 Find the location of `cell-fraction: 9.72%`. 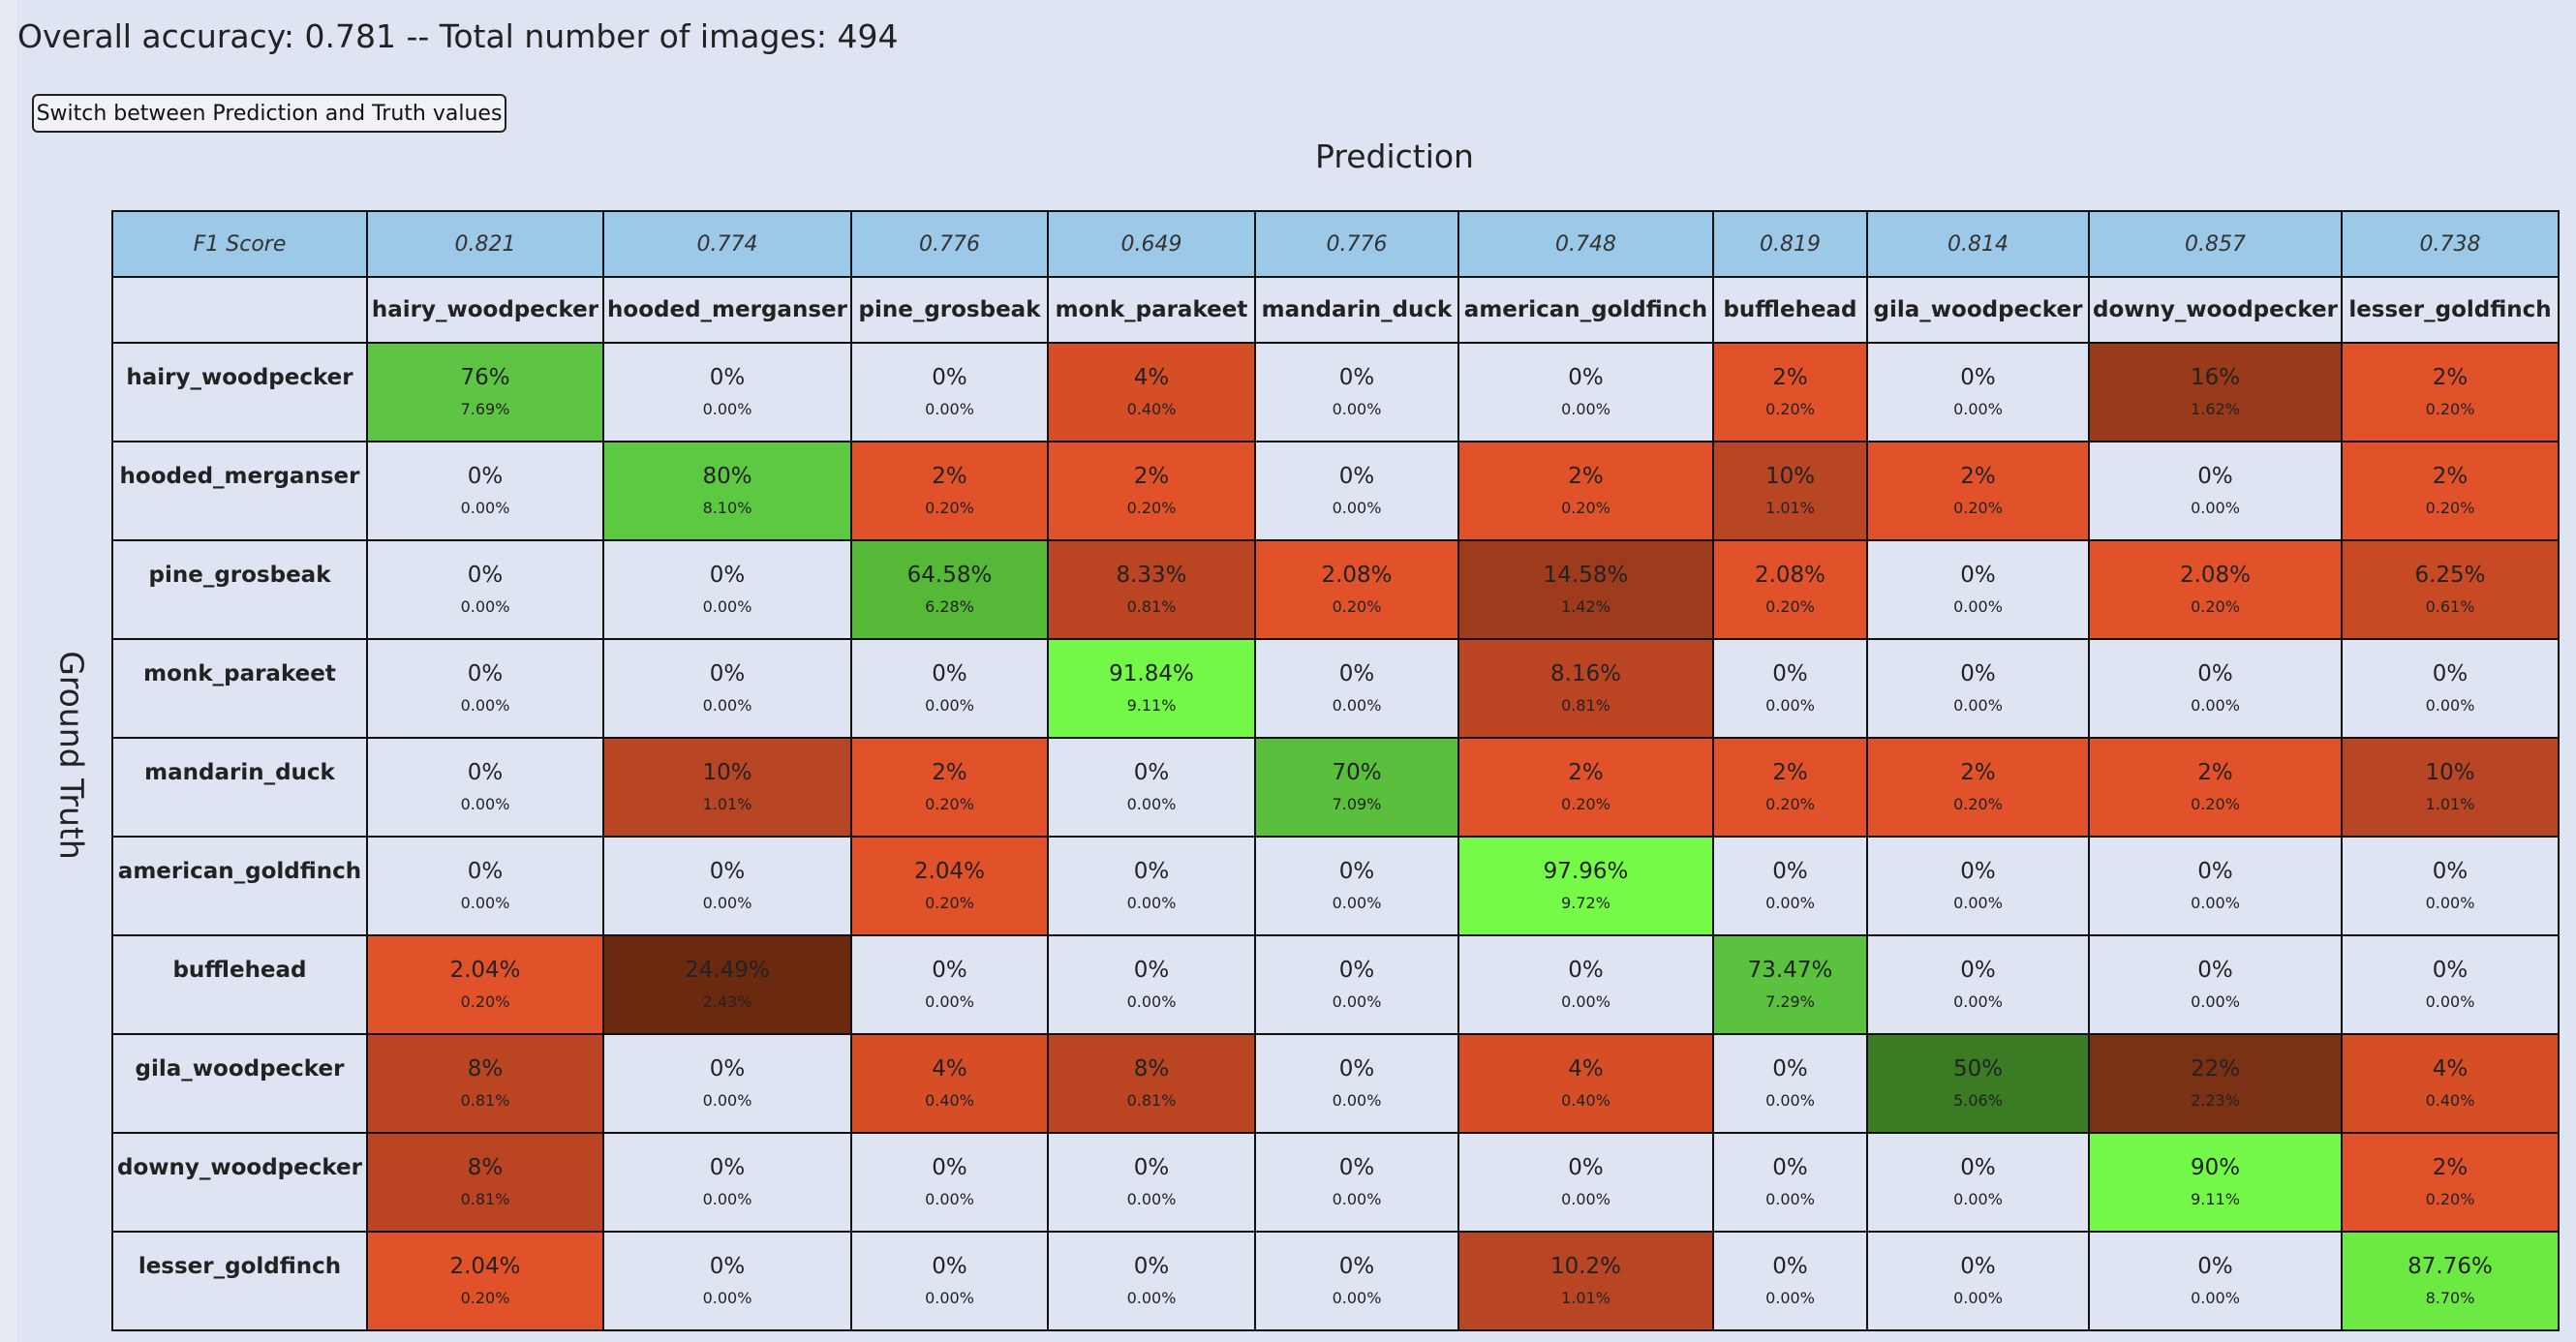

cell-fraction: 9.72% is located at coordinates (1585, 903).